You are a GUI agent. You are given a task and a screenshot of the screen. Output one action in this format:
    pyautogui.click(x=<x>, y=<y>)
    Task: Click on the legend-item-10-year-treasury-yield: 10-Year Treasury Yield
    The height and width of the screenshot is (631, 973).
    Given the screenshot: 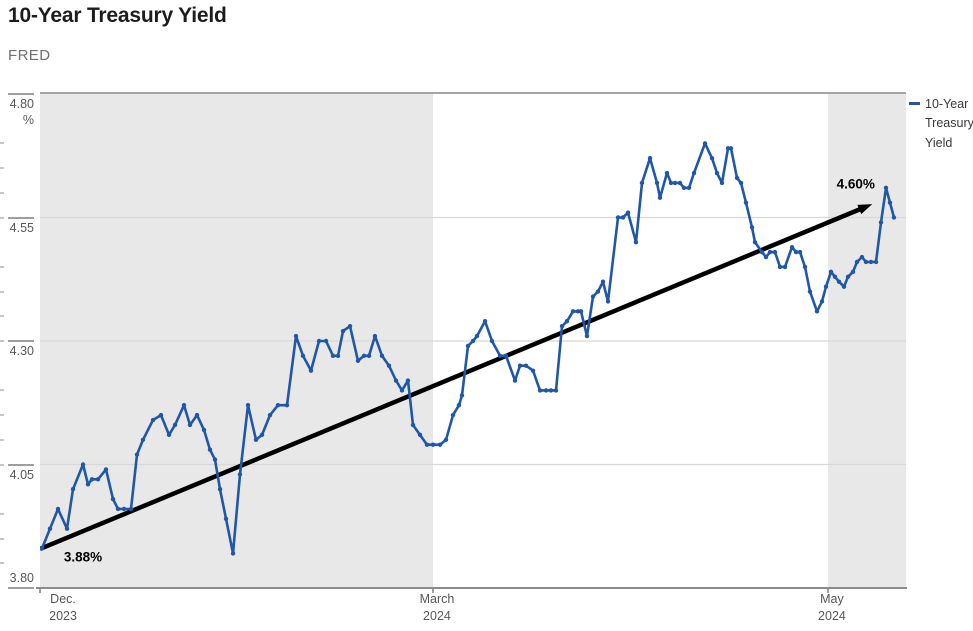 What is the action you would take?
    pyautogui.click(x=941, y=124)
    